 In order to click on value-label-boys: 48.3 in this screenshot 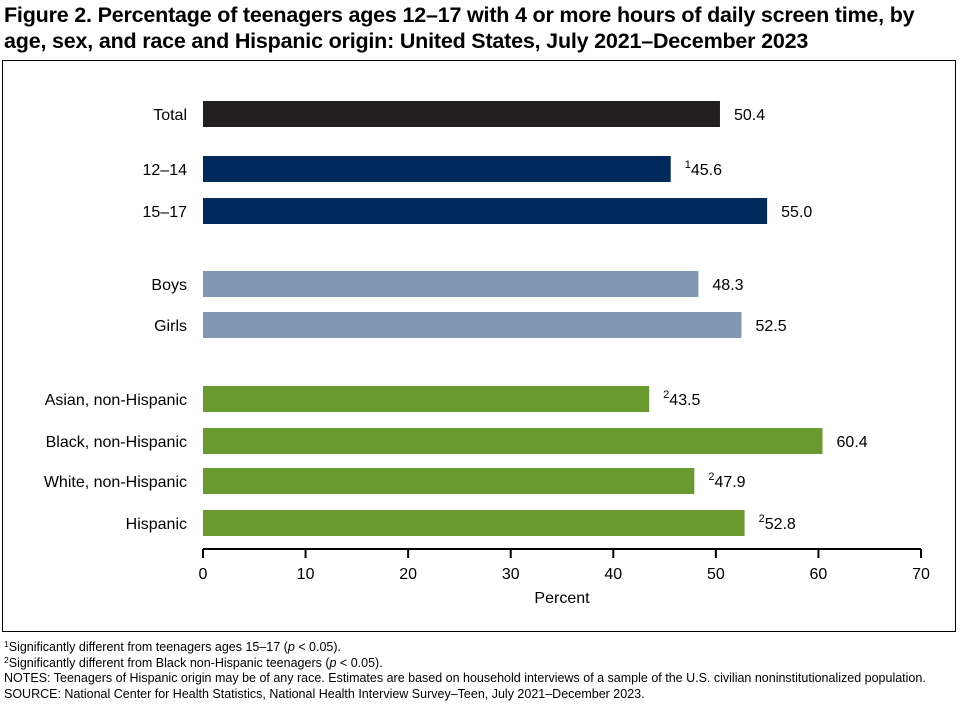, I will do `click(727, 285)`.